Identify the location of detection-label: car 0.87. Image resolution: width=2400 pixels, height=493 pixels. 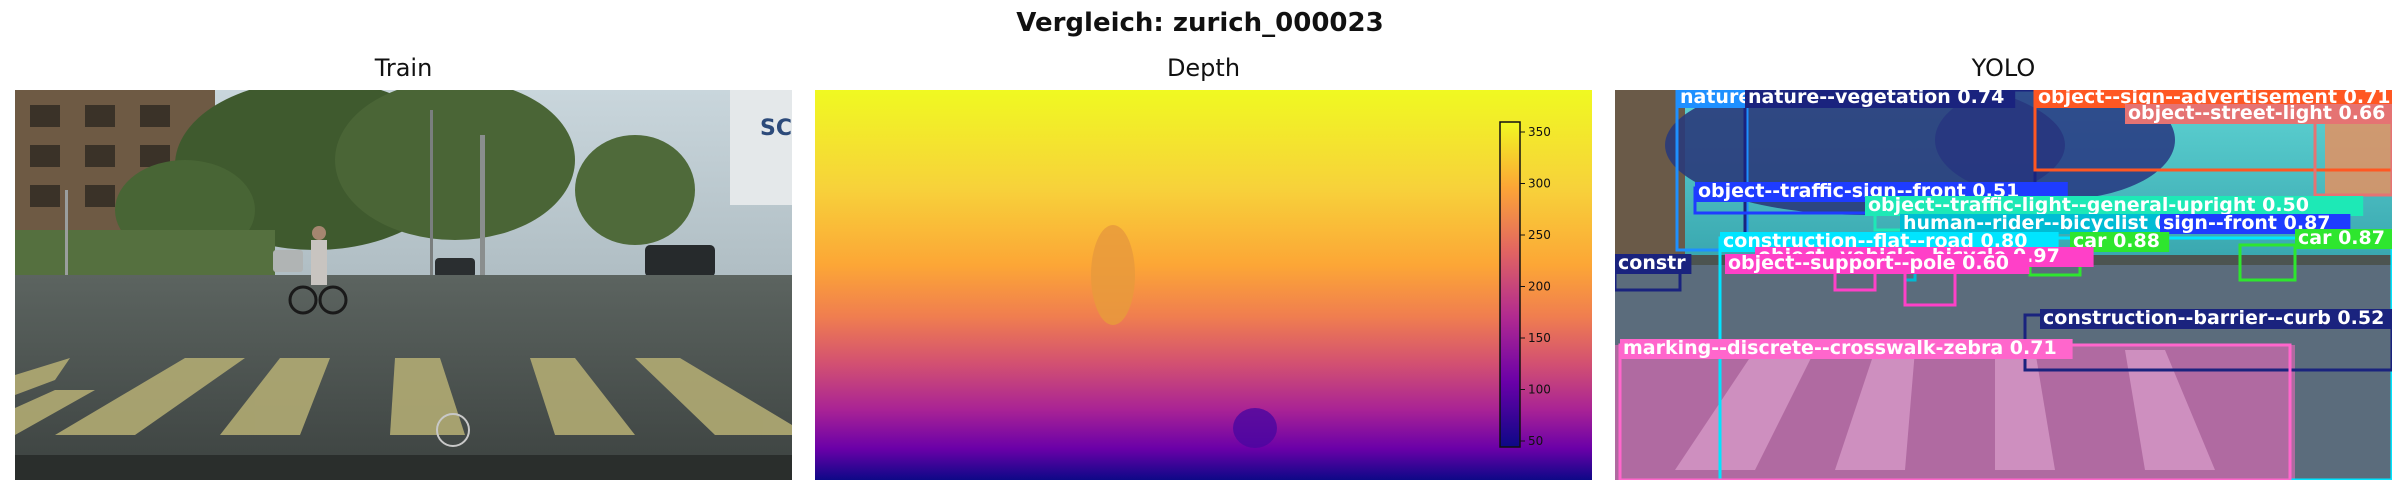
(2341, 238).